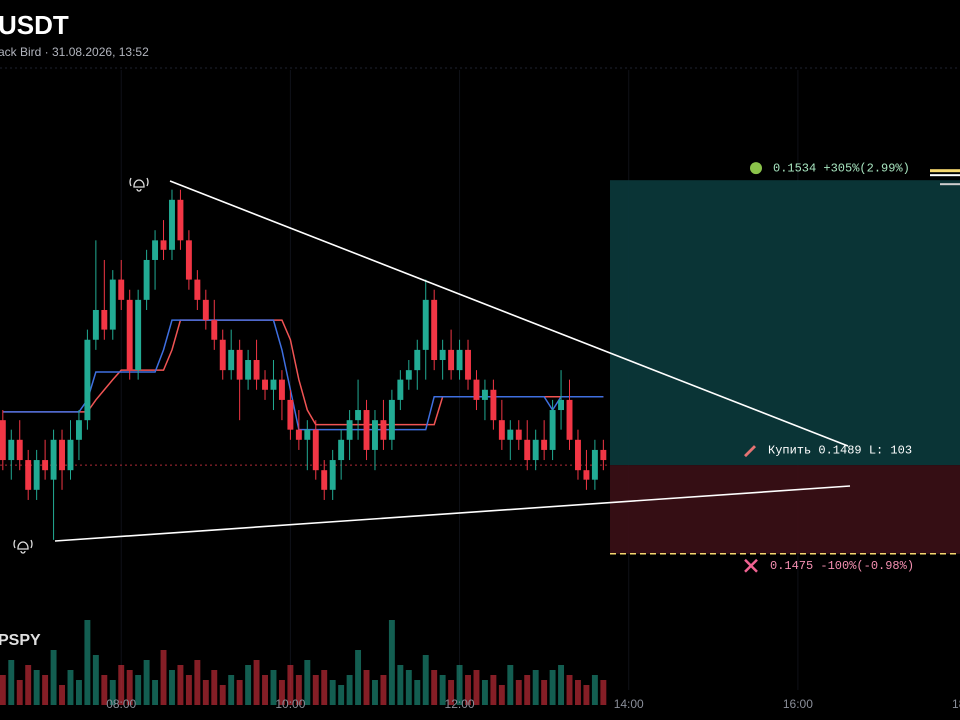  Describe the element at coordinates (303, 375) in the screenshot. I see `indicator-line` at that location.